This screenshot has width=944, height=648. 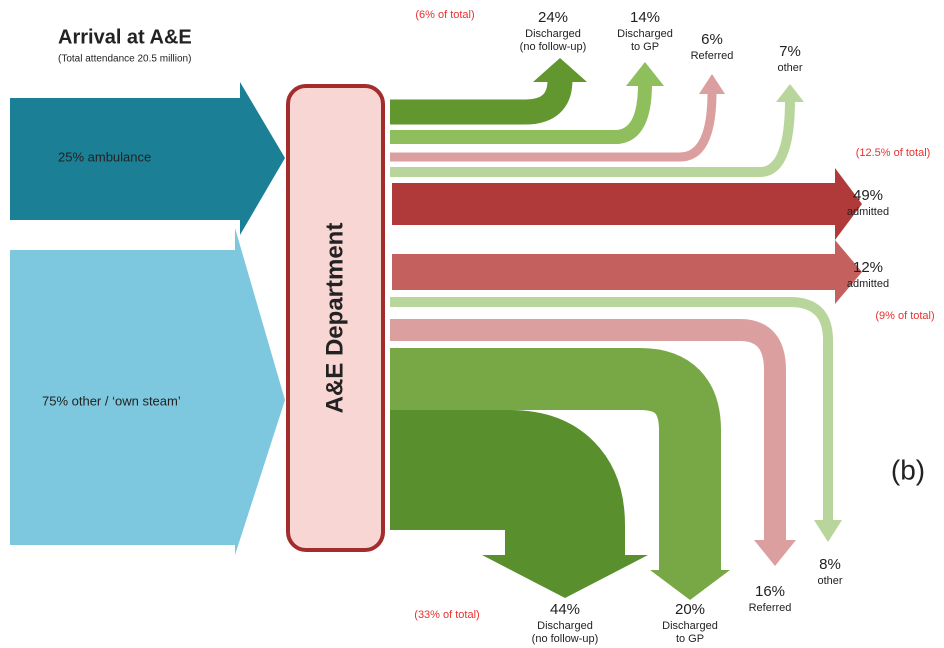 I want to click on outcome-percent: 7%, so click(x=790, y=51).